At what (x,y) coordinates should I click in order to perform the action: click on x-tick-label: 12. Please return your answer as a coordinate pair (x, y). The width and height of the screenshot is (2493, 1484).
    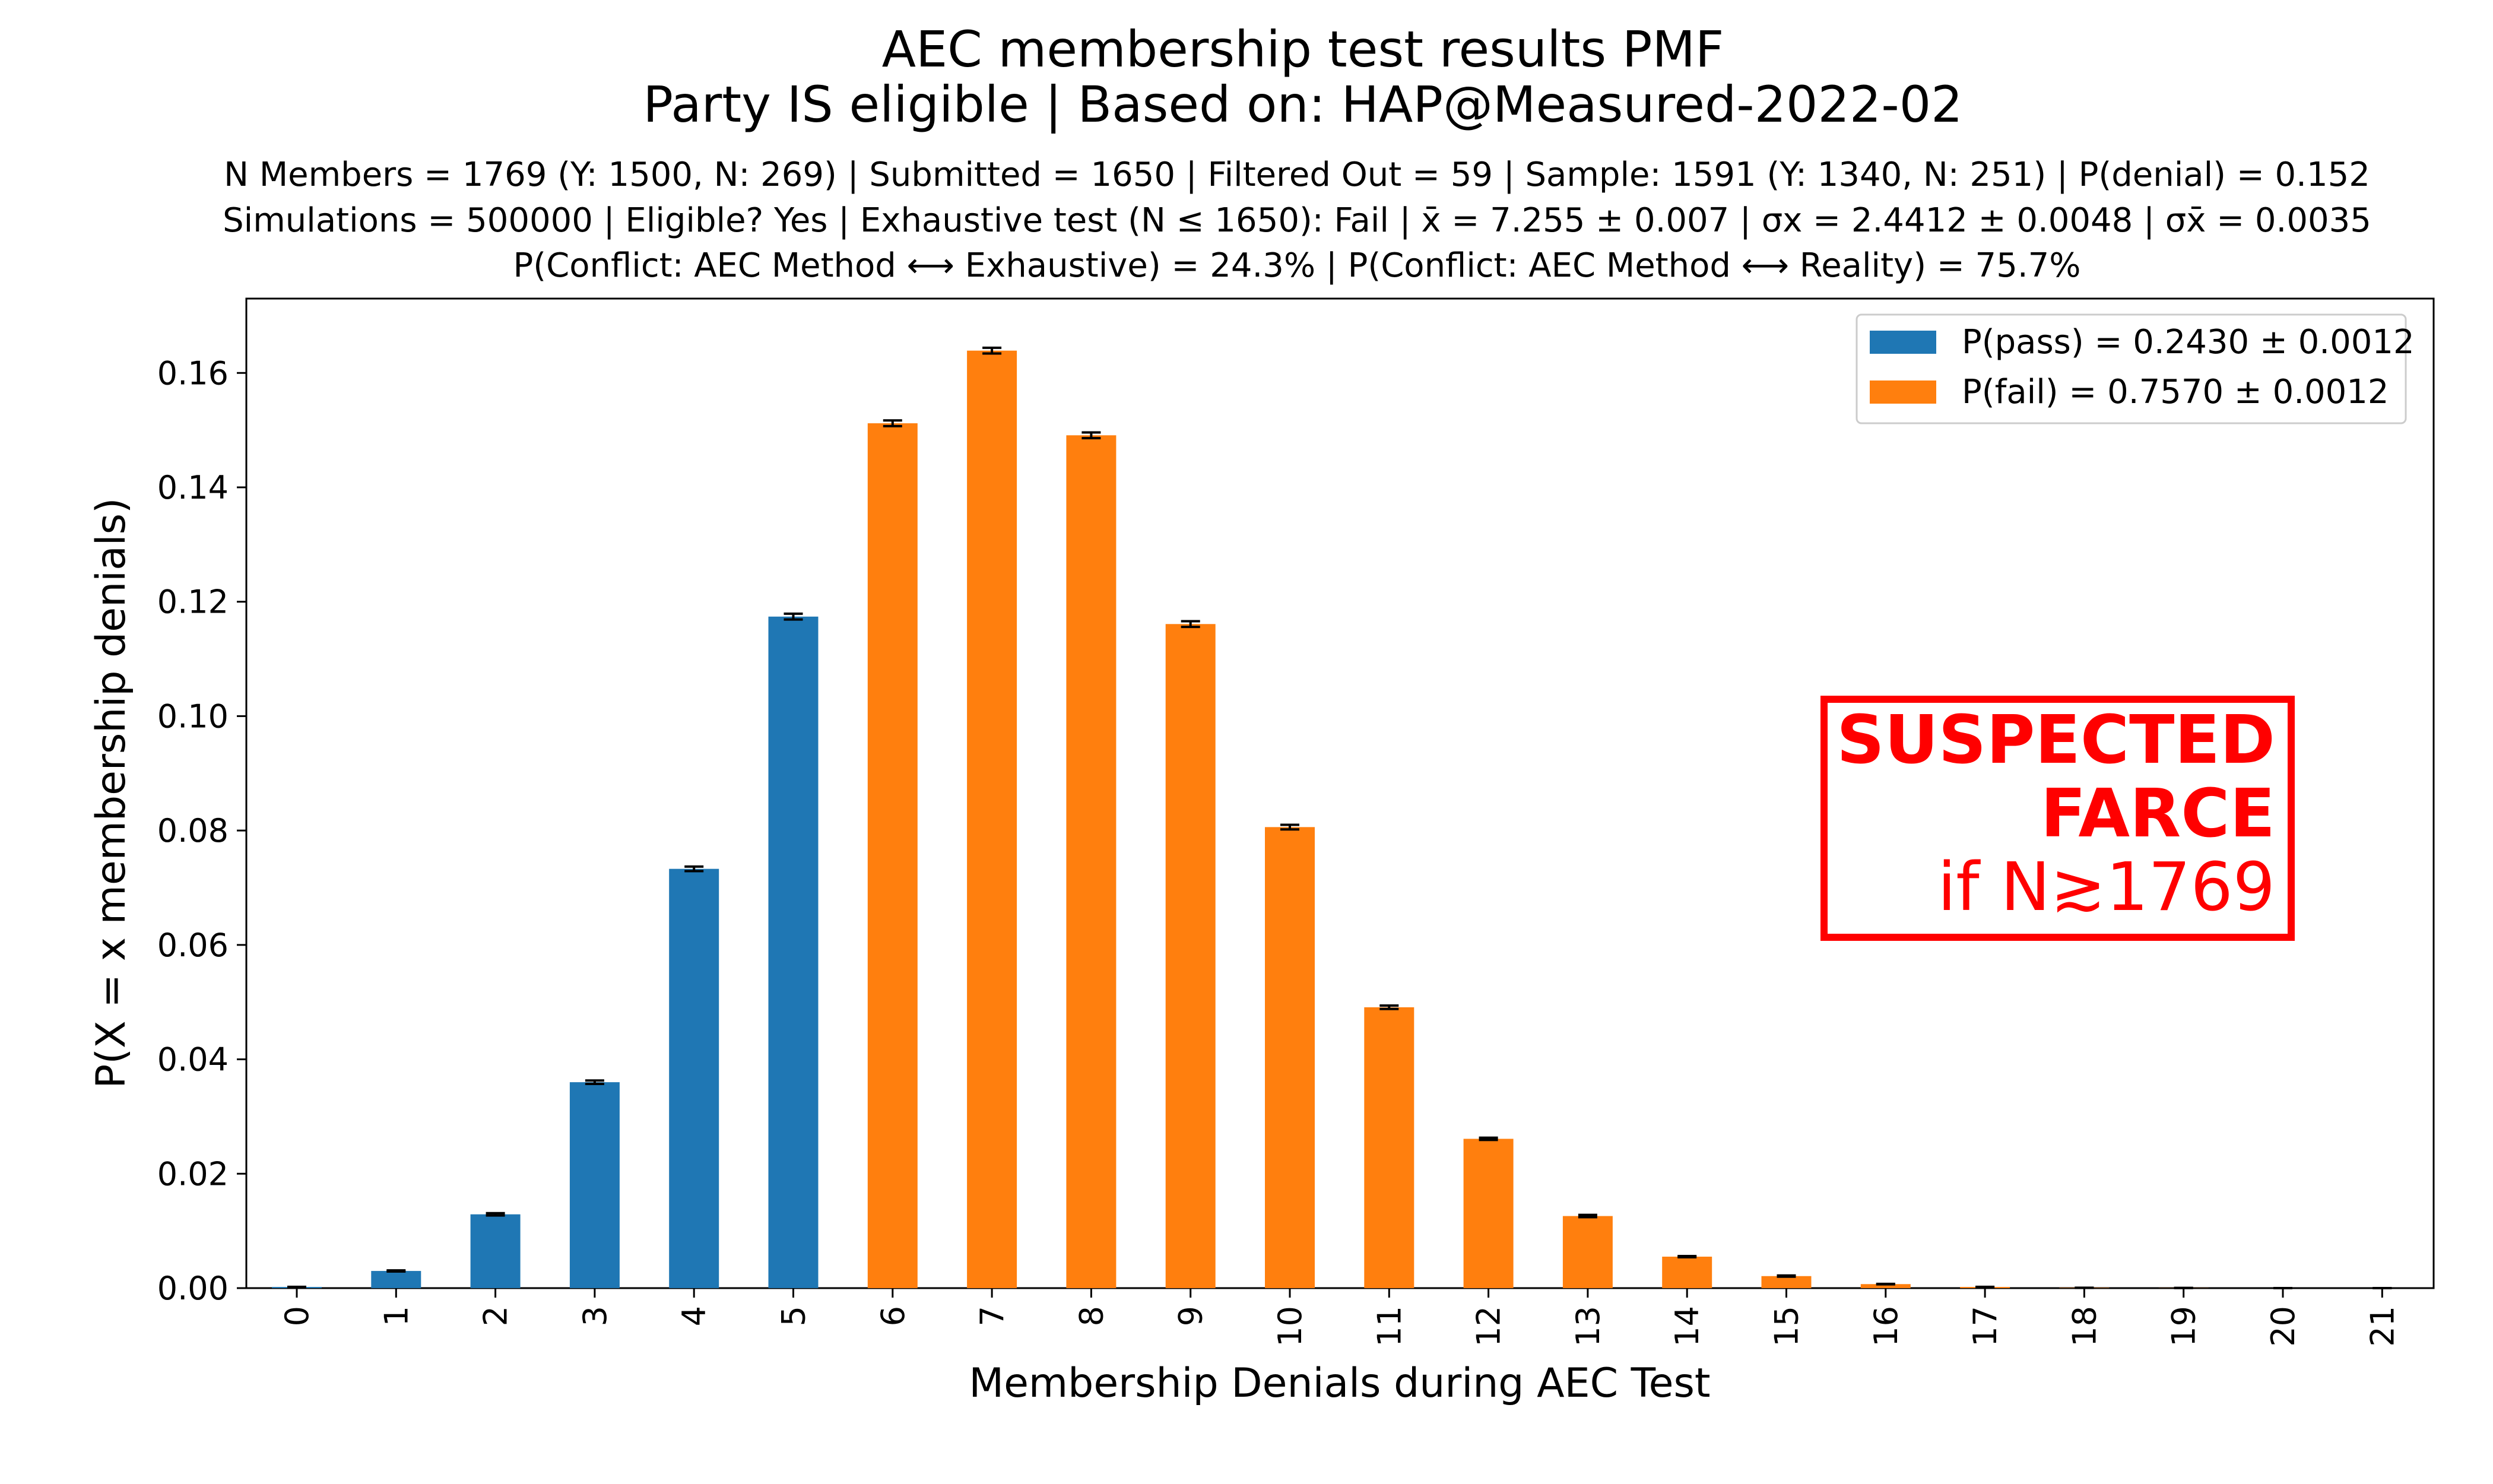
    Looking at the image, I should click on (1489, 1326).